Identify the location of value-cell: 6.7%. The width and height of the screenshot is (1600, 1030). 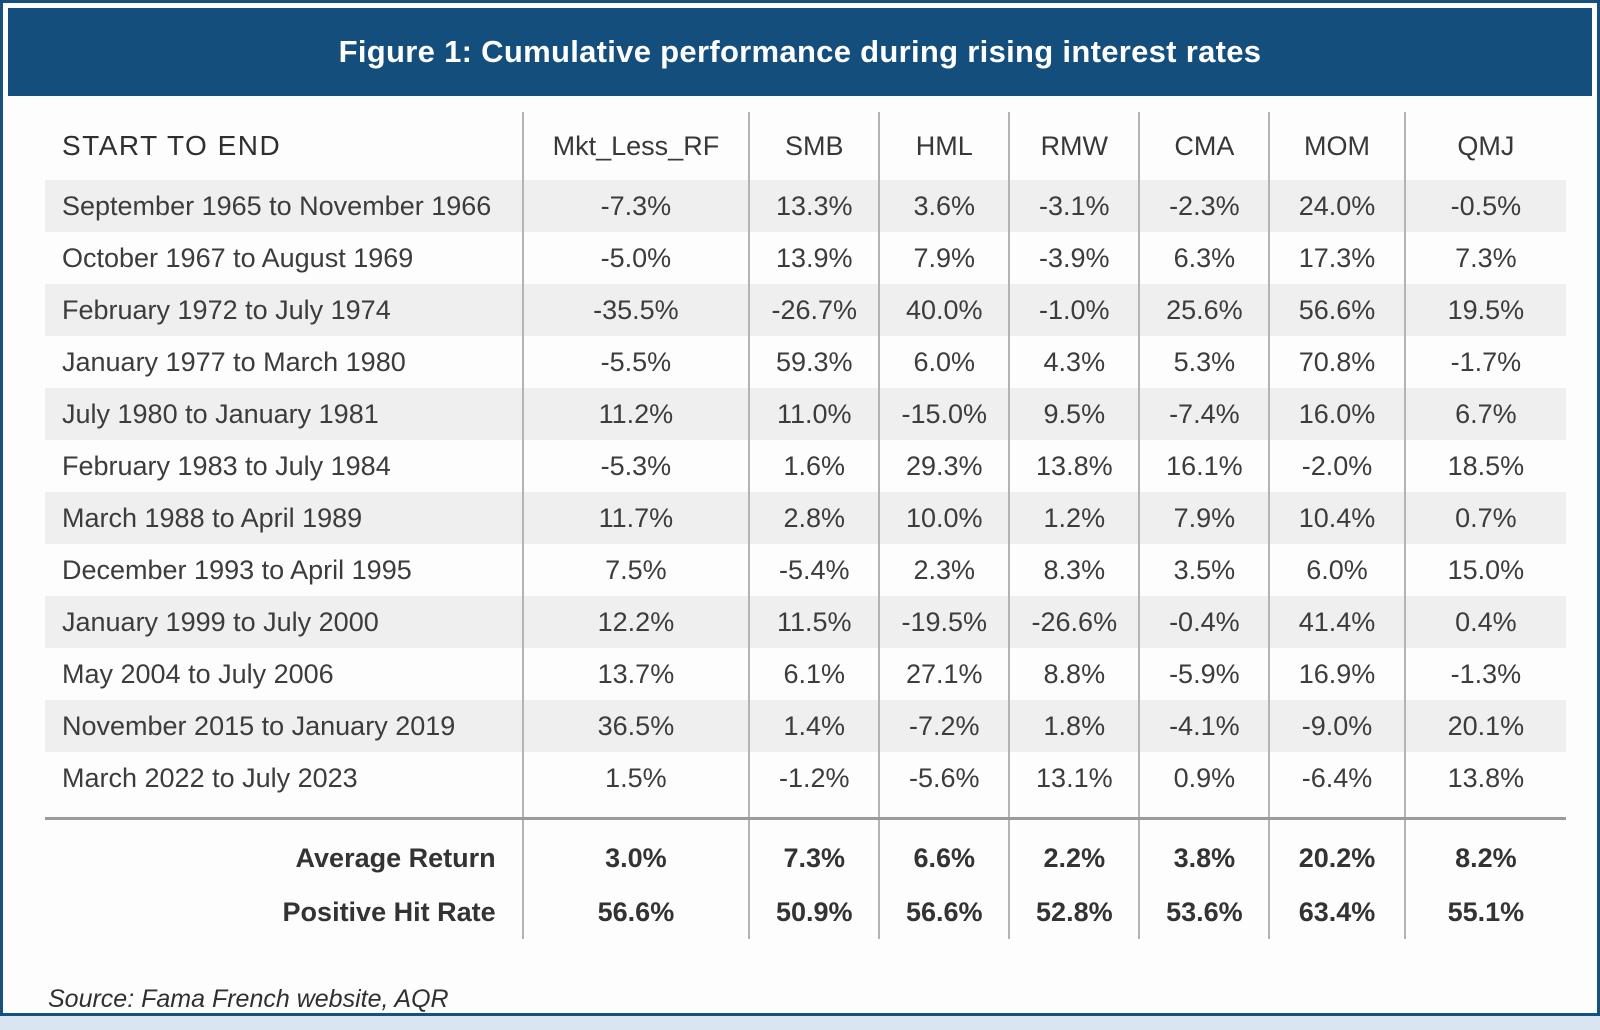
(1484, 414).